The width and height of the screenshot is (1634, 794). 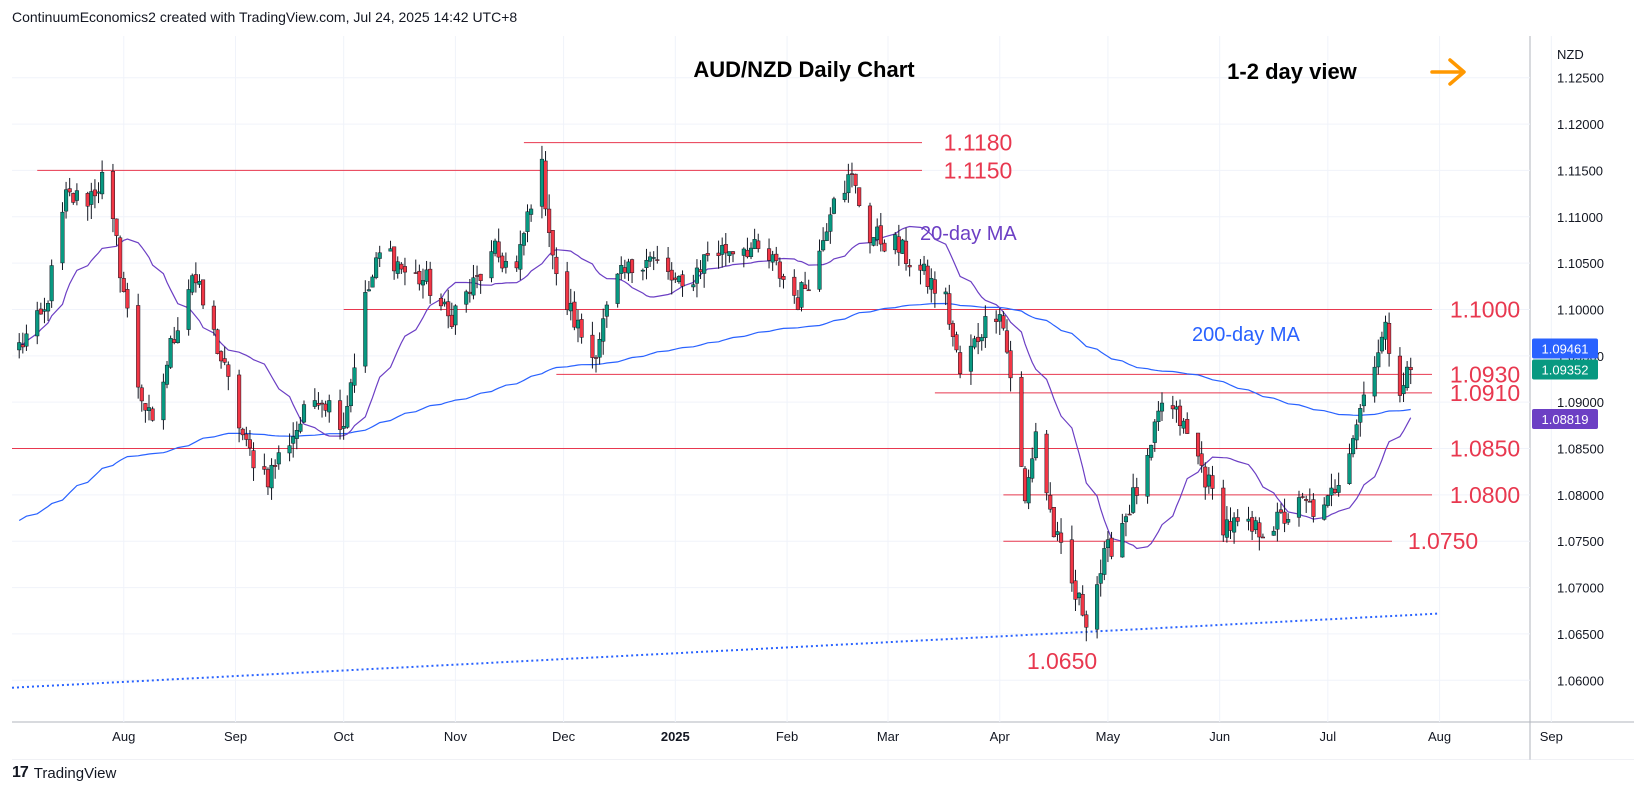 What do you see at coordinates (1443, 541) in the screenshot?
I see `level-label: 1.0750` at bounding box center [1443, 541].